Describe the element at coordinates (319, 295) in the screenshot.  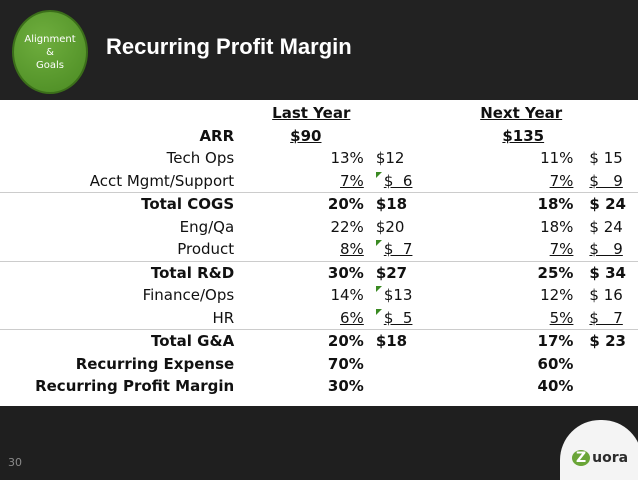
I see `table-row: Finance/Ops 14% $13 12% $ 16` at that location.